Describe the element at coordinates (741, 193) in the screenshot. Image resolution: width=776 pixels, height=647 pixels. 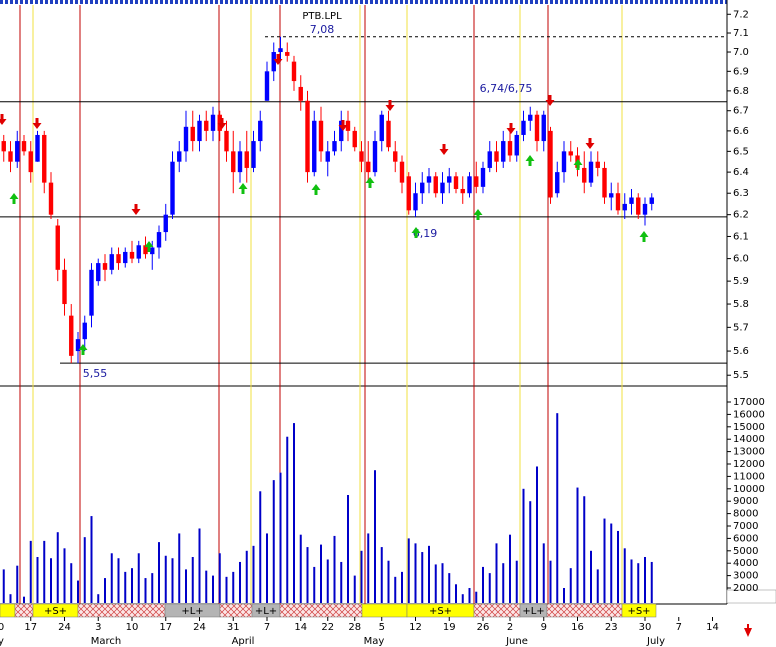
I see `y-tick-label: 6.3` at that location.